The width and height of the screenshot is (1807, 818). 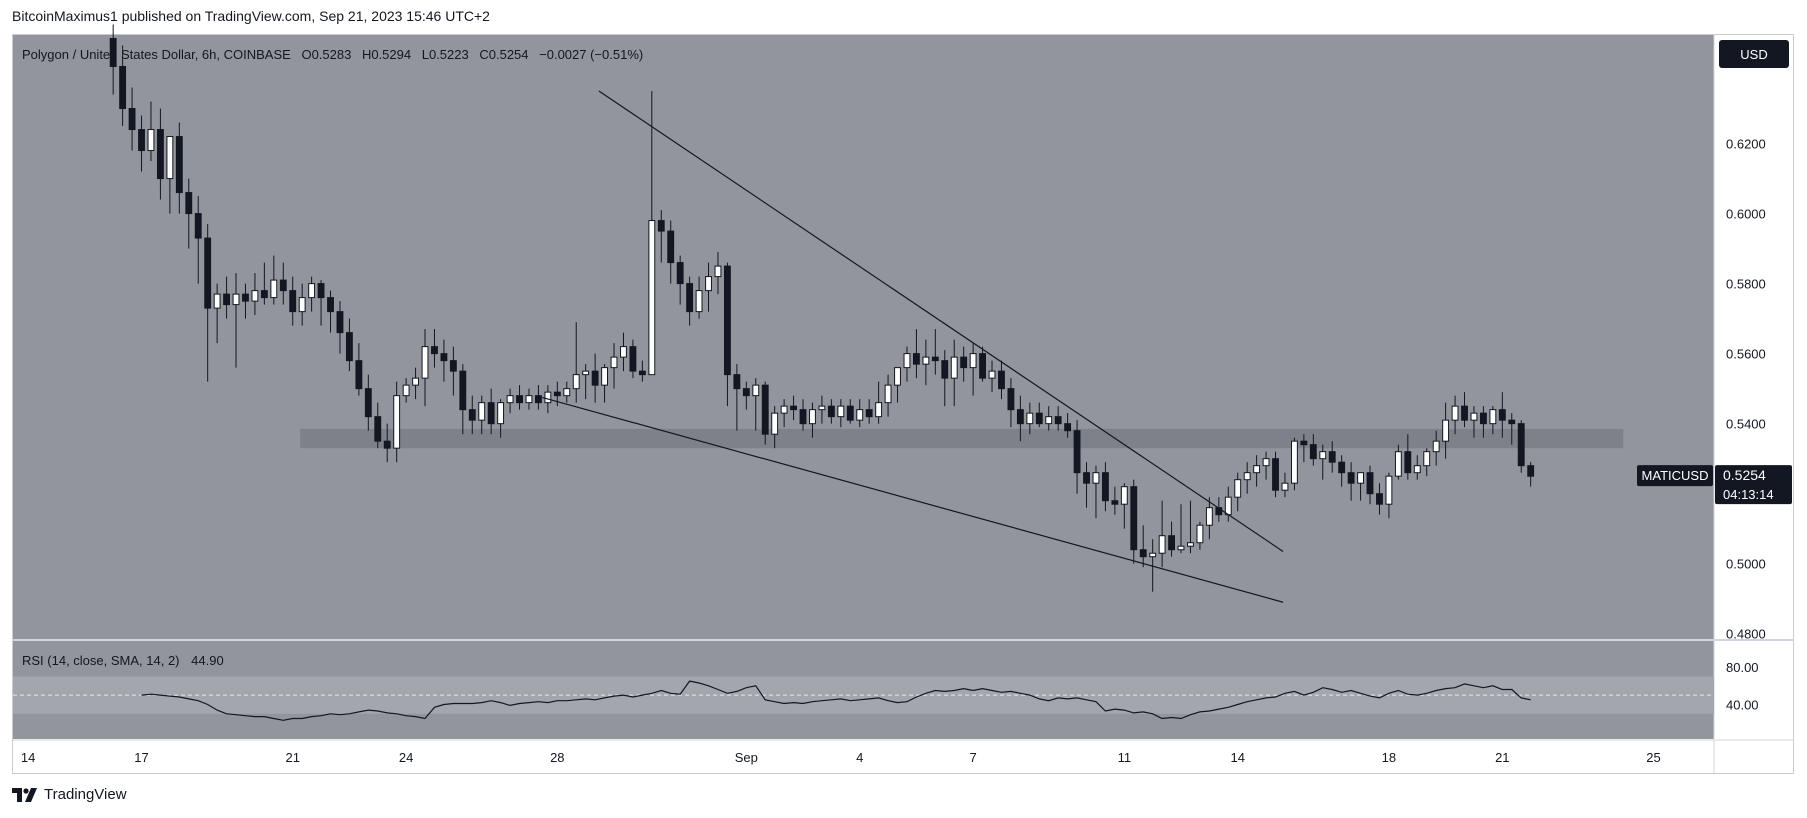 What do you see at coordinates (1742, 704) in the screenshot?
I see `rsi-tick-label: 40.00` at bounding box center [1742, 704].